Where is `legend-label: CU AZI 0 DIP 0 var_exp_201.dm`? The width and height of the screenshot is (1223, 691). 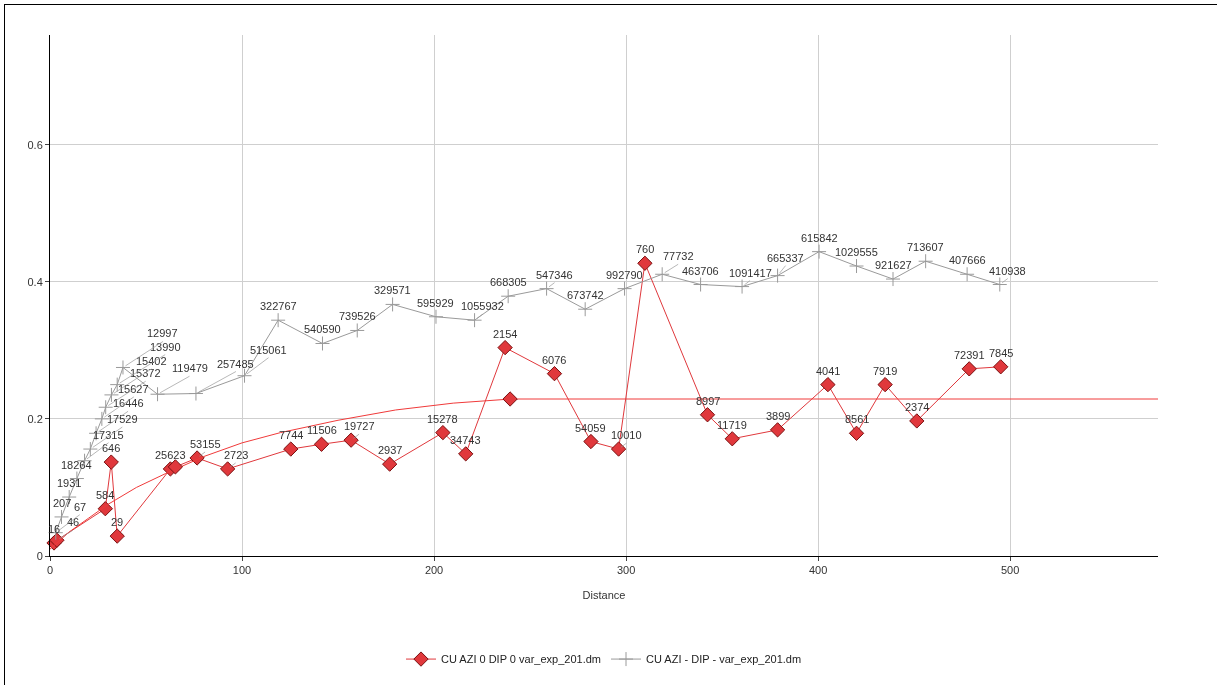 legend-label: CU AZI 0 DIP 0 var_exp_201.dm is located at coordinates (521, 659).